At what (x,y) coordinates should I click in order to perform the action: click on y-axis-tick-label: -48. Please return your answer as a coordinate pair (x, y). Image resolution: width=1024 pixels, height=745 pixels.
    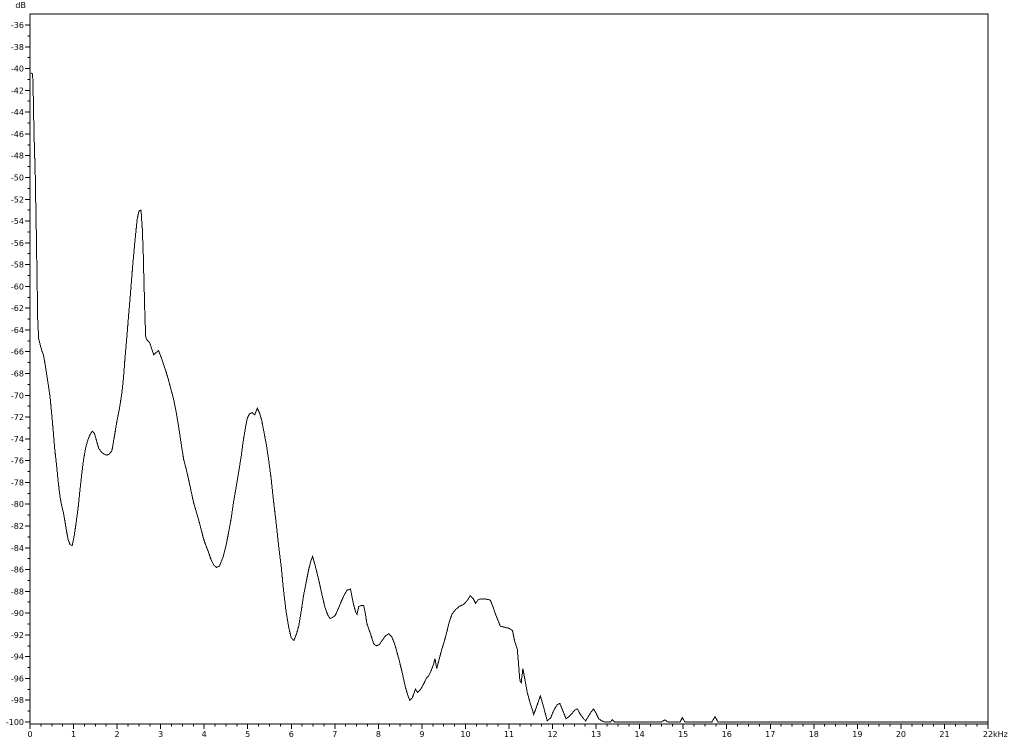
    Looking at the image, I should click on (17, 156).